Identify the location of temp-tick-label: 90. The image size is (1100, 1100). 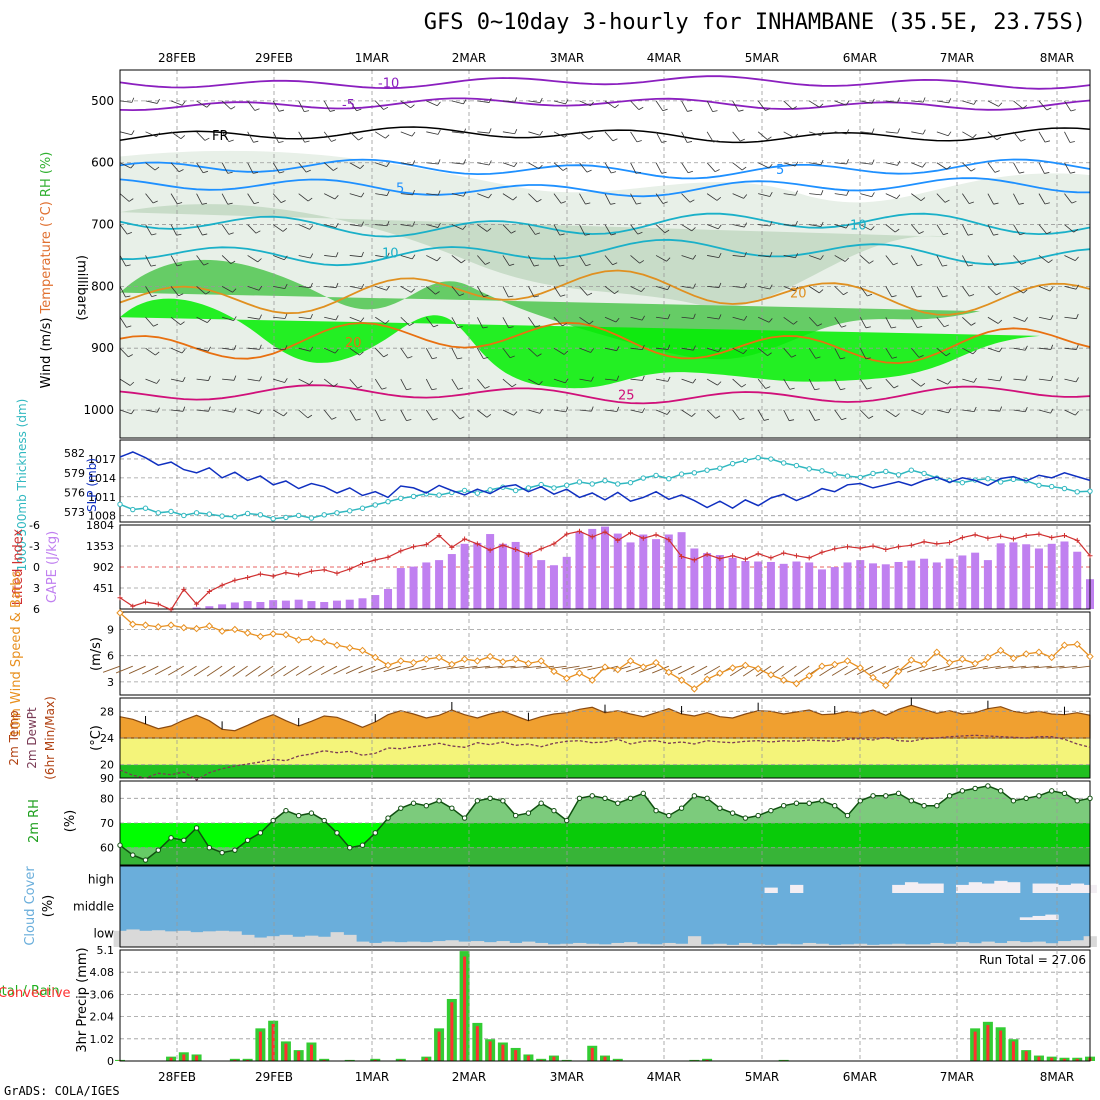
(107, 778).